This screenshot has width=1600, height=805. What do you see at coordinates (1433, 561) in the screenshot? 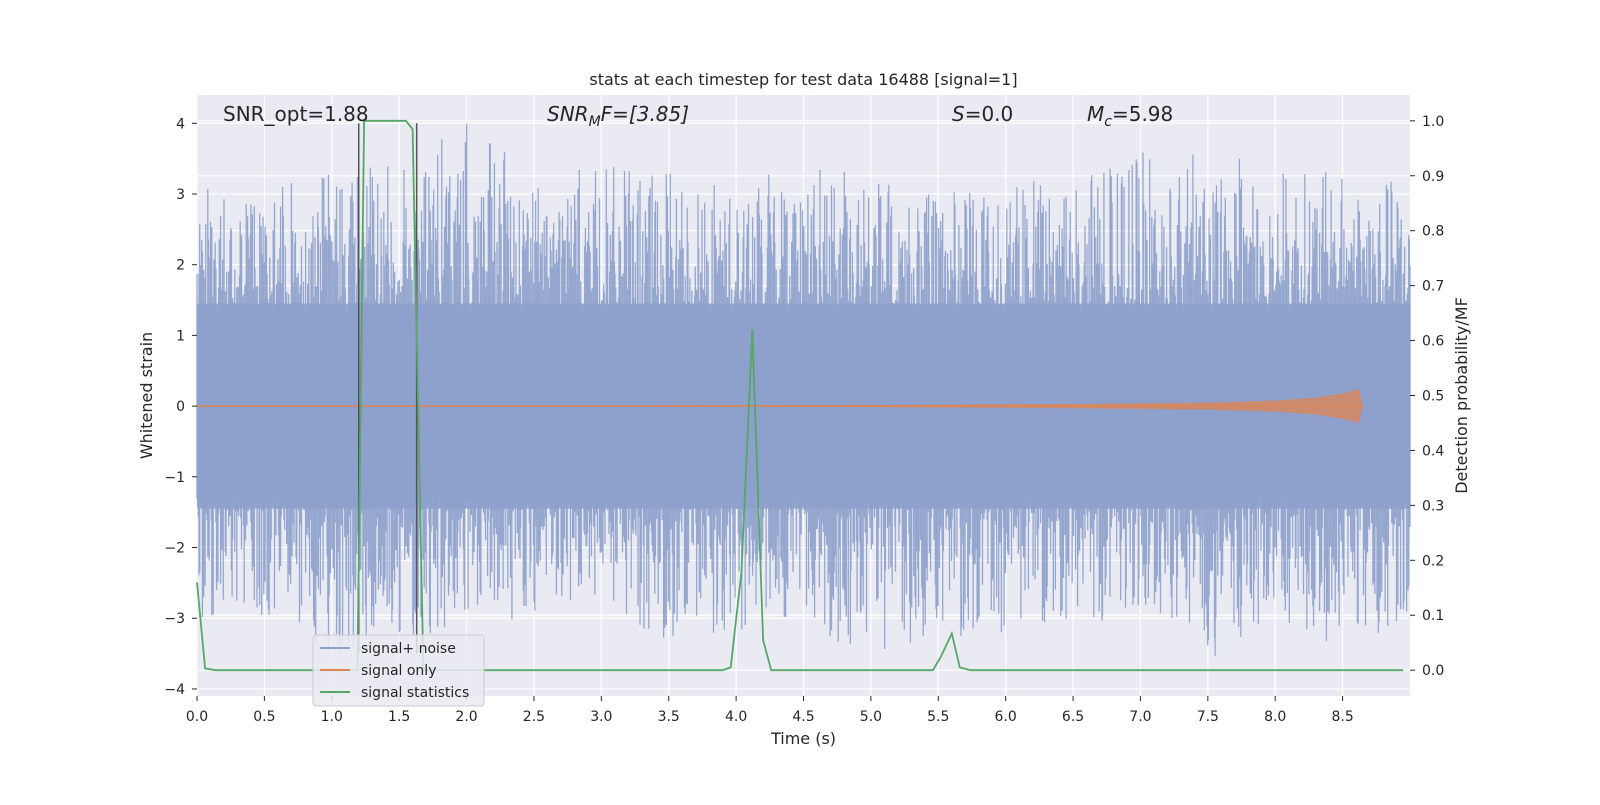
I see `y-tick-label-right: 0.2` at bounding box center [1433, 561].